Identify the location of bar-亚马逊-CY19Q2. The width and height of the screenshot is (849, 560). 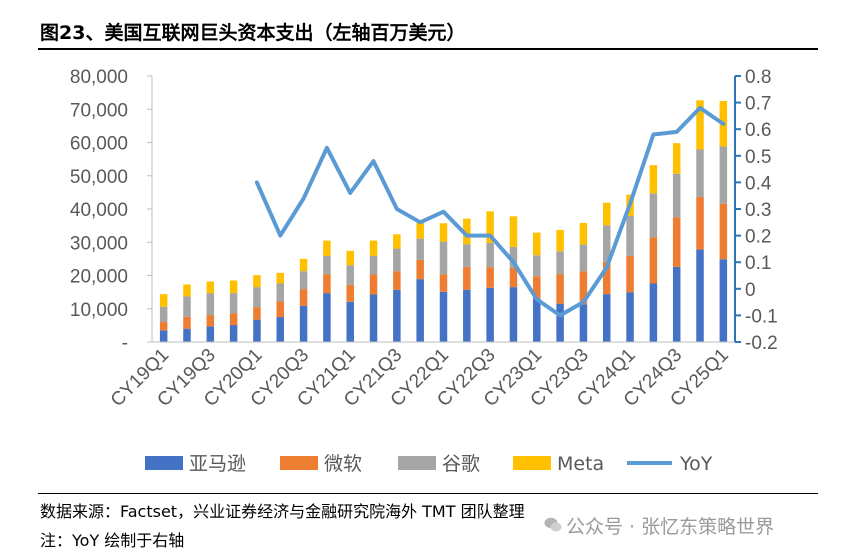
(187, 335).